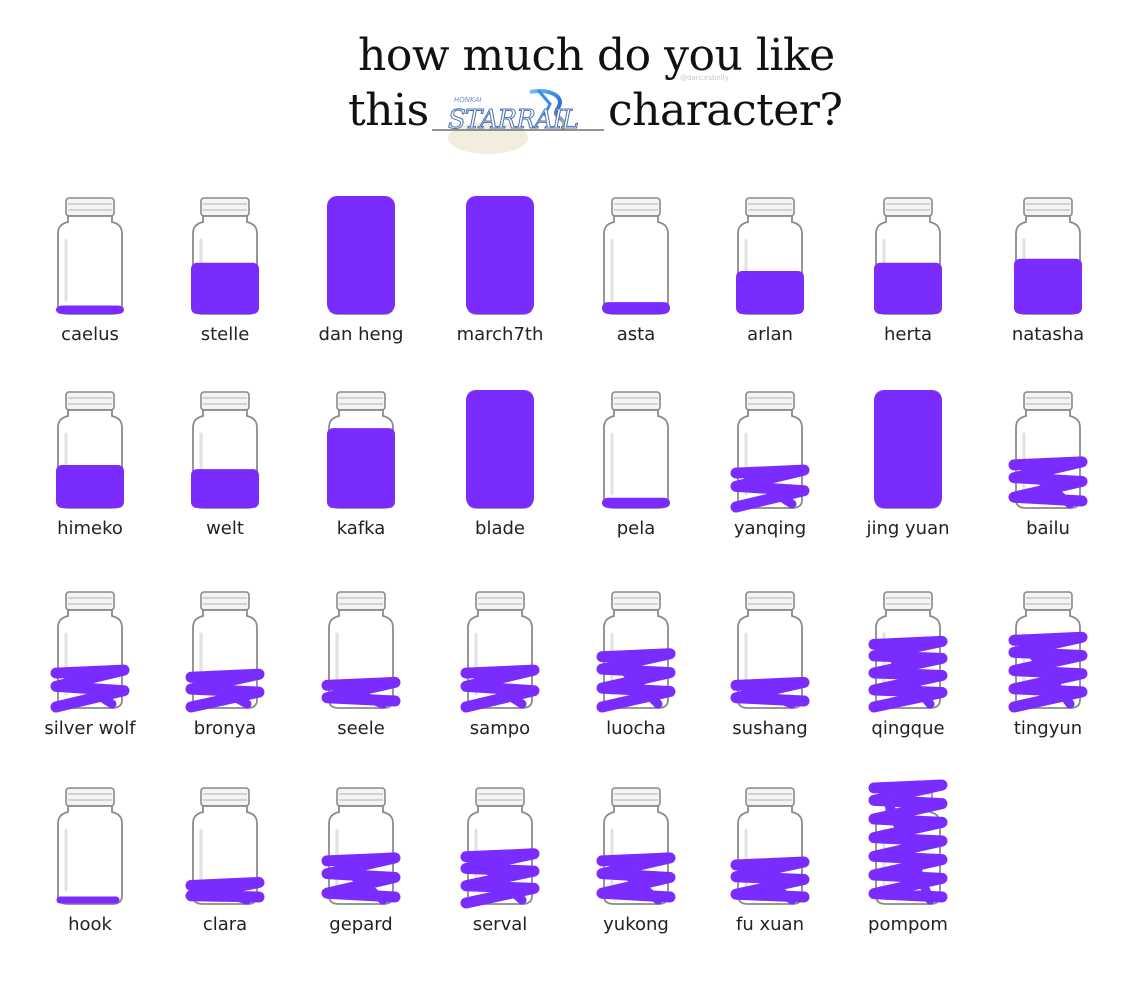 This screenshot has height=1000, width=1140. I want to click on jar-label: jing yuan, so click(908, 528).